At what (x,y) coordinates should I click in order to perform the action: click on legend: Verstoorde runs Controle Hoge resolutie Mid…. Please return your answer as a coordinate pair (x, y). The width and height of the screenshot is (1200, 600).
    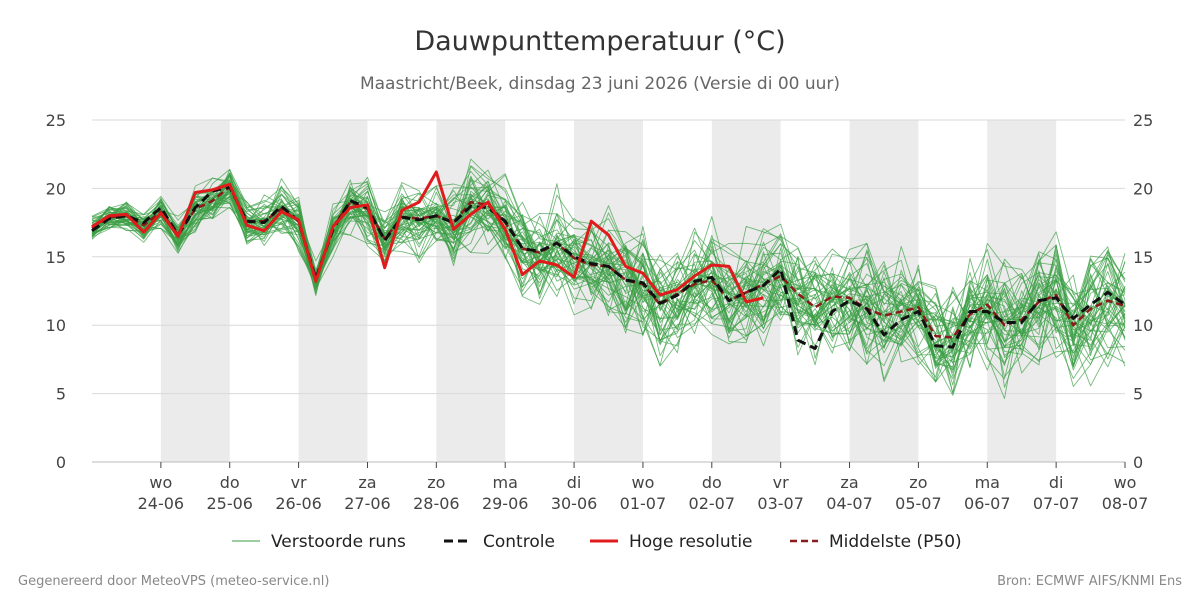
    Looking at the image, I should click on (597, 542).